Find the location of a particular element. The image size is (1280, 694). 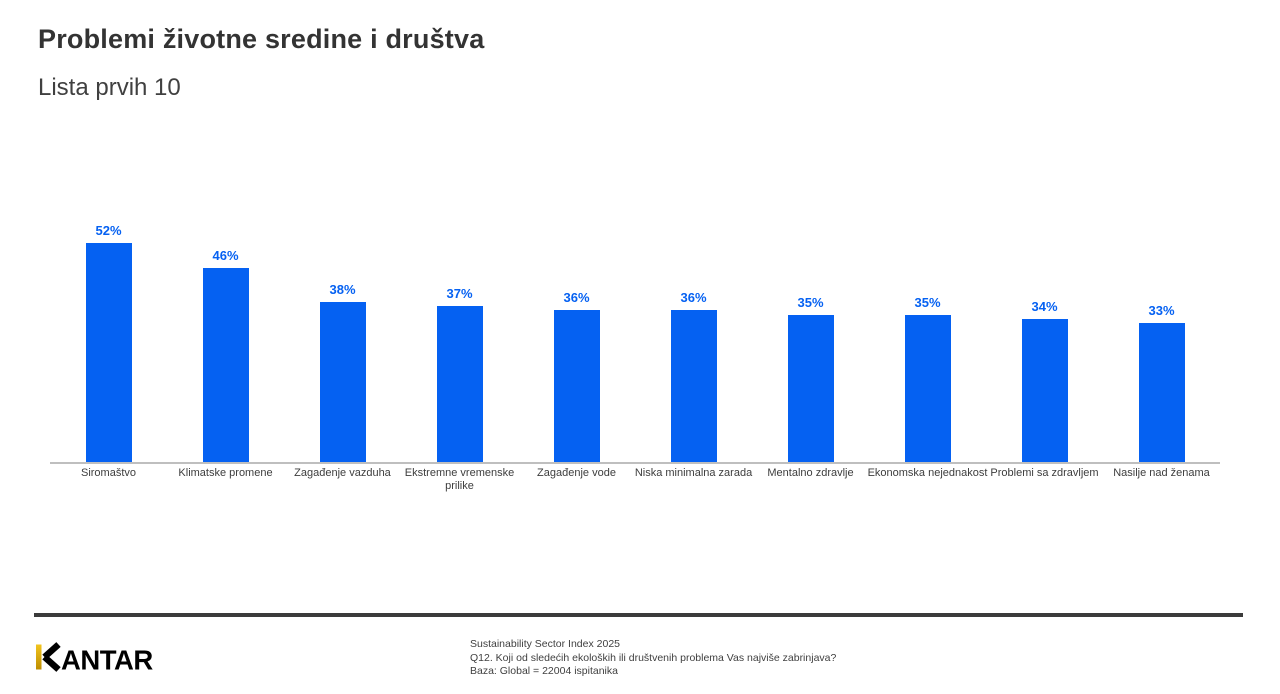

bar-value-label: 52% is located at coordinates (108, 230).